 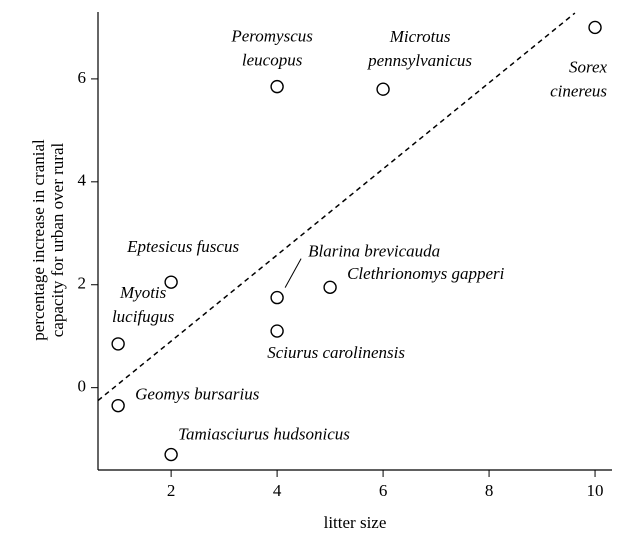 I want to click on point-label: Blarina brevicauda, so click(x=374, y=251).